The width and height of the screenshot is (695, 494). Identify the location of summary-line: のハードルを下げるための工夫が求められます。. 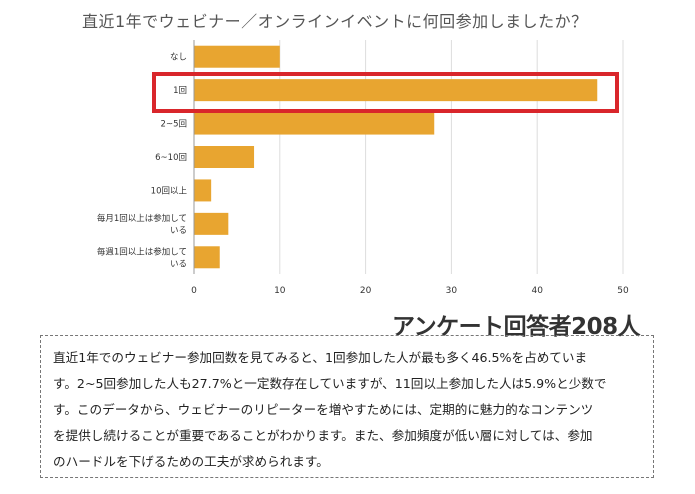
(191, 461).